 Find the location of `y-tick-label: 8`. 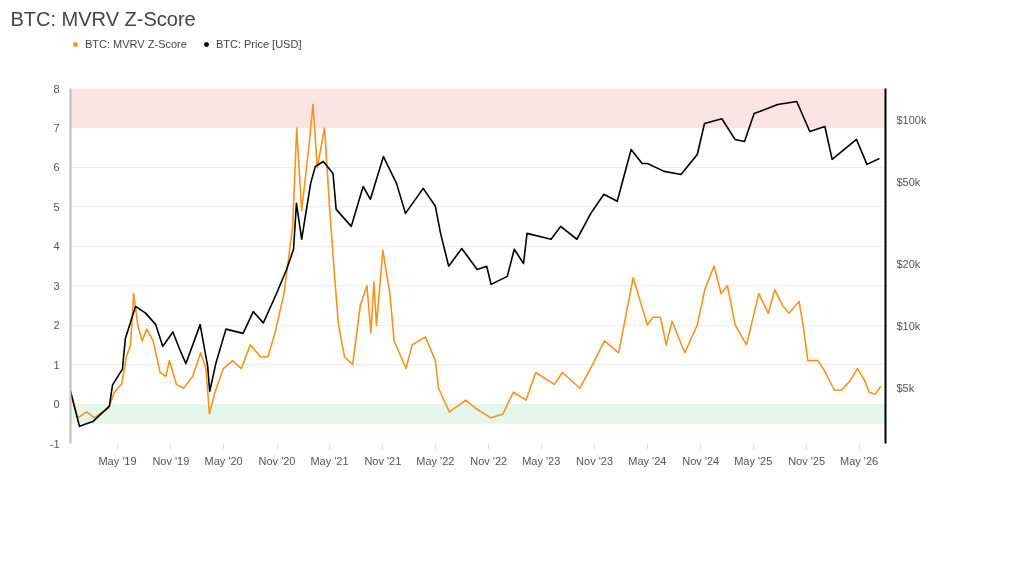

y-tick-label: 8 is located at coordinates (56, 88).